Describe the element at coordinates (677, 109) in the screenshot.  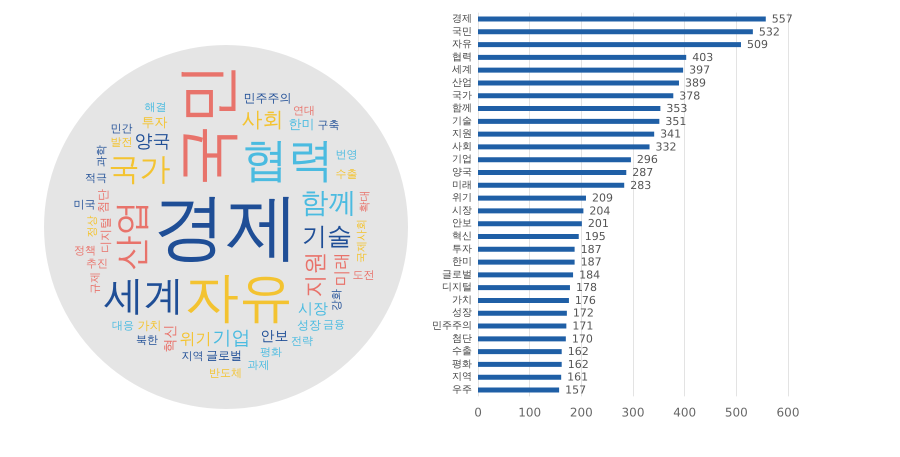
I see `data-label: 353` at that location.